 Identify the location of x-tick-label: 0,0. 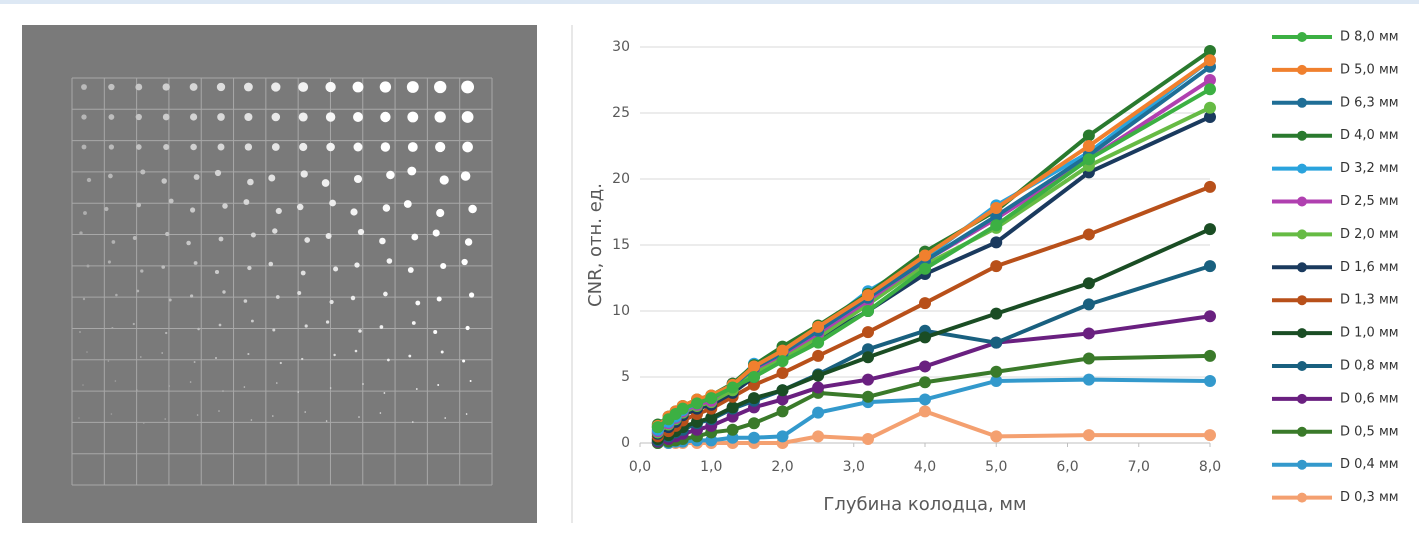
(640, 467).